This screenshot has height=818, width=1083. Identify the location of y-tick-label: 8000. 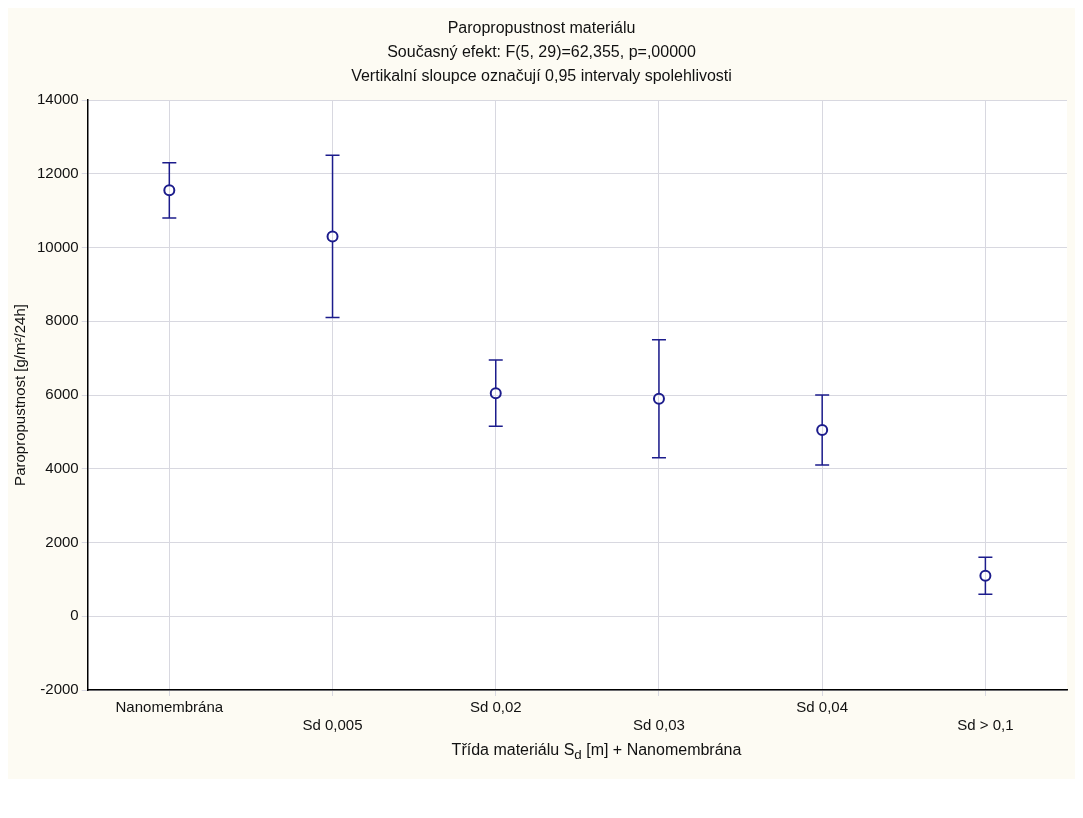
(62, 320).